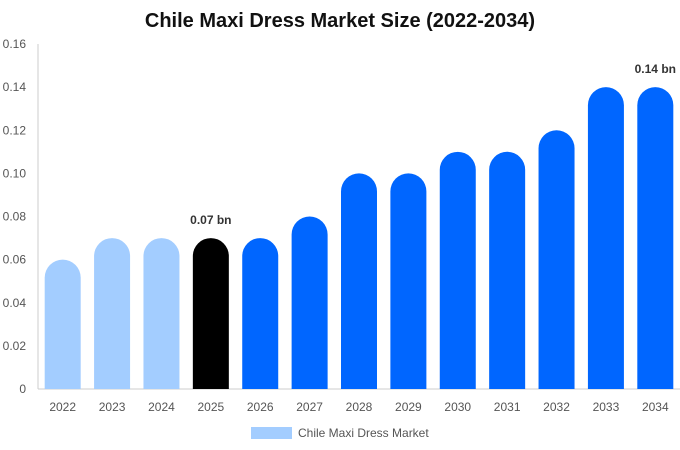 This screenshot has height=450, width=680. I want to click on data-label-2025: 0.07 bn, so click(210, 220).